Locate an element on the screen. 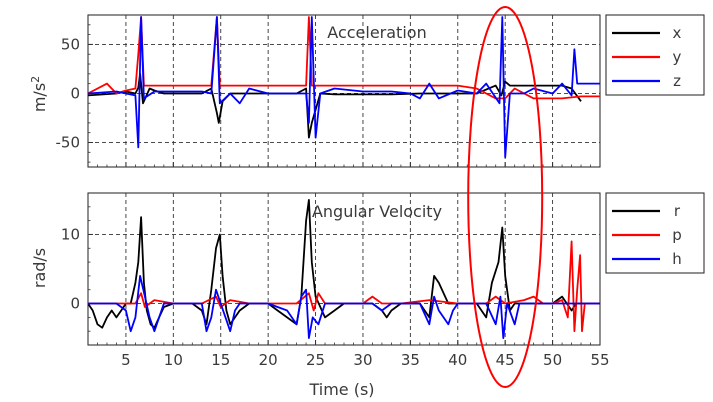 The image size is (713, 402). legend-label-p: p is located at coordinates (677, 235).